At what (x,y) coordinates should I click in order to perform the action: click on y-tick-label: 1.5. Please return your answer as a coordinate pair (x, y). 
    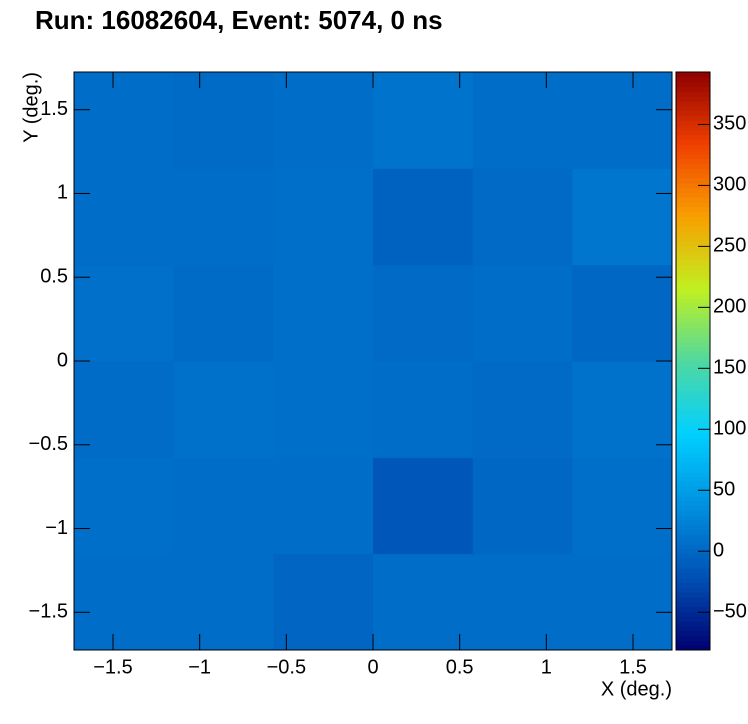
    Looking at the image, I should click on (54, 109).